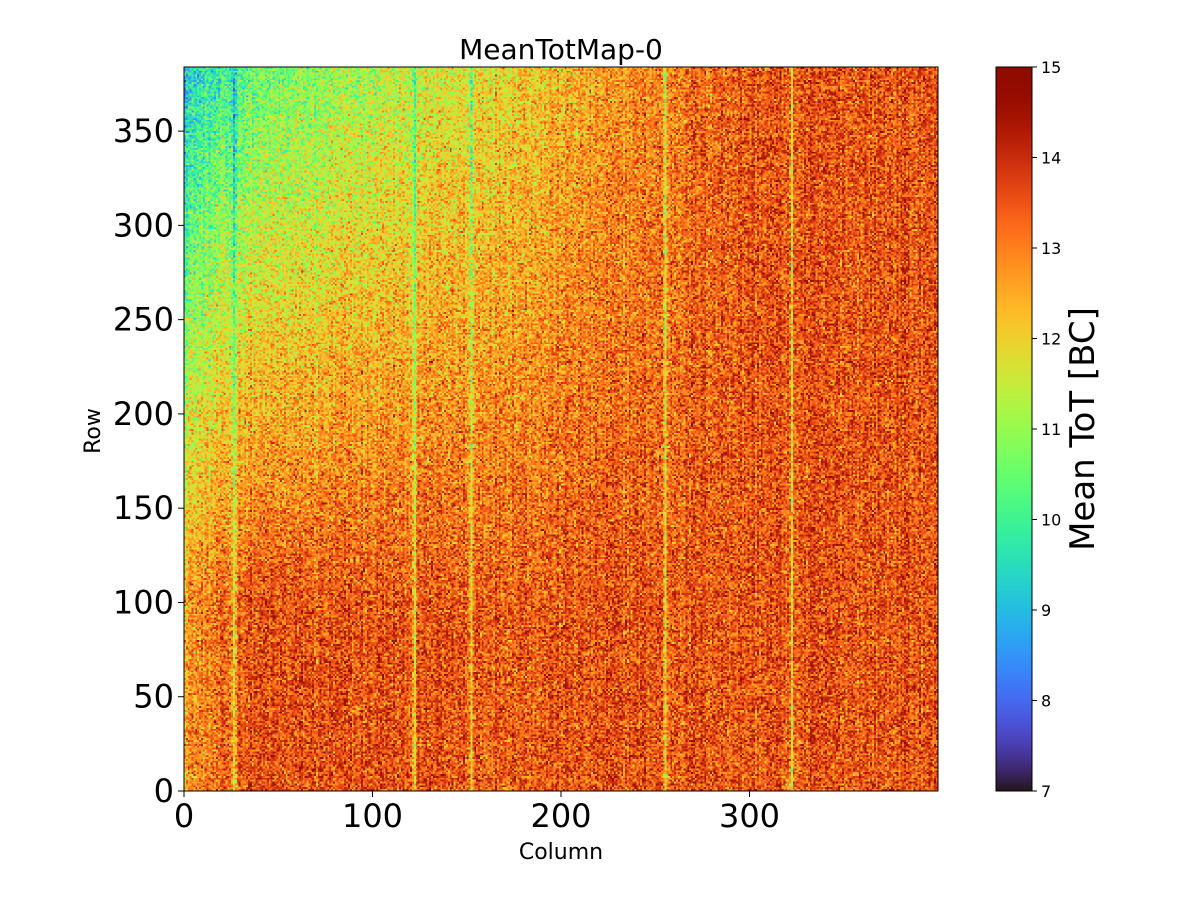  What do you see at coordinates (560, 816) in the screenshot?
I see `x-tick-label: 200` at bounding box center [560, 816].